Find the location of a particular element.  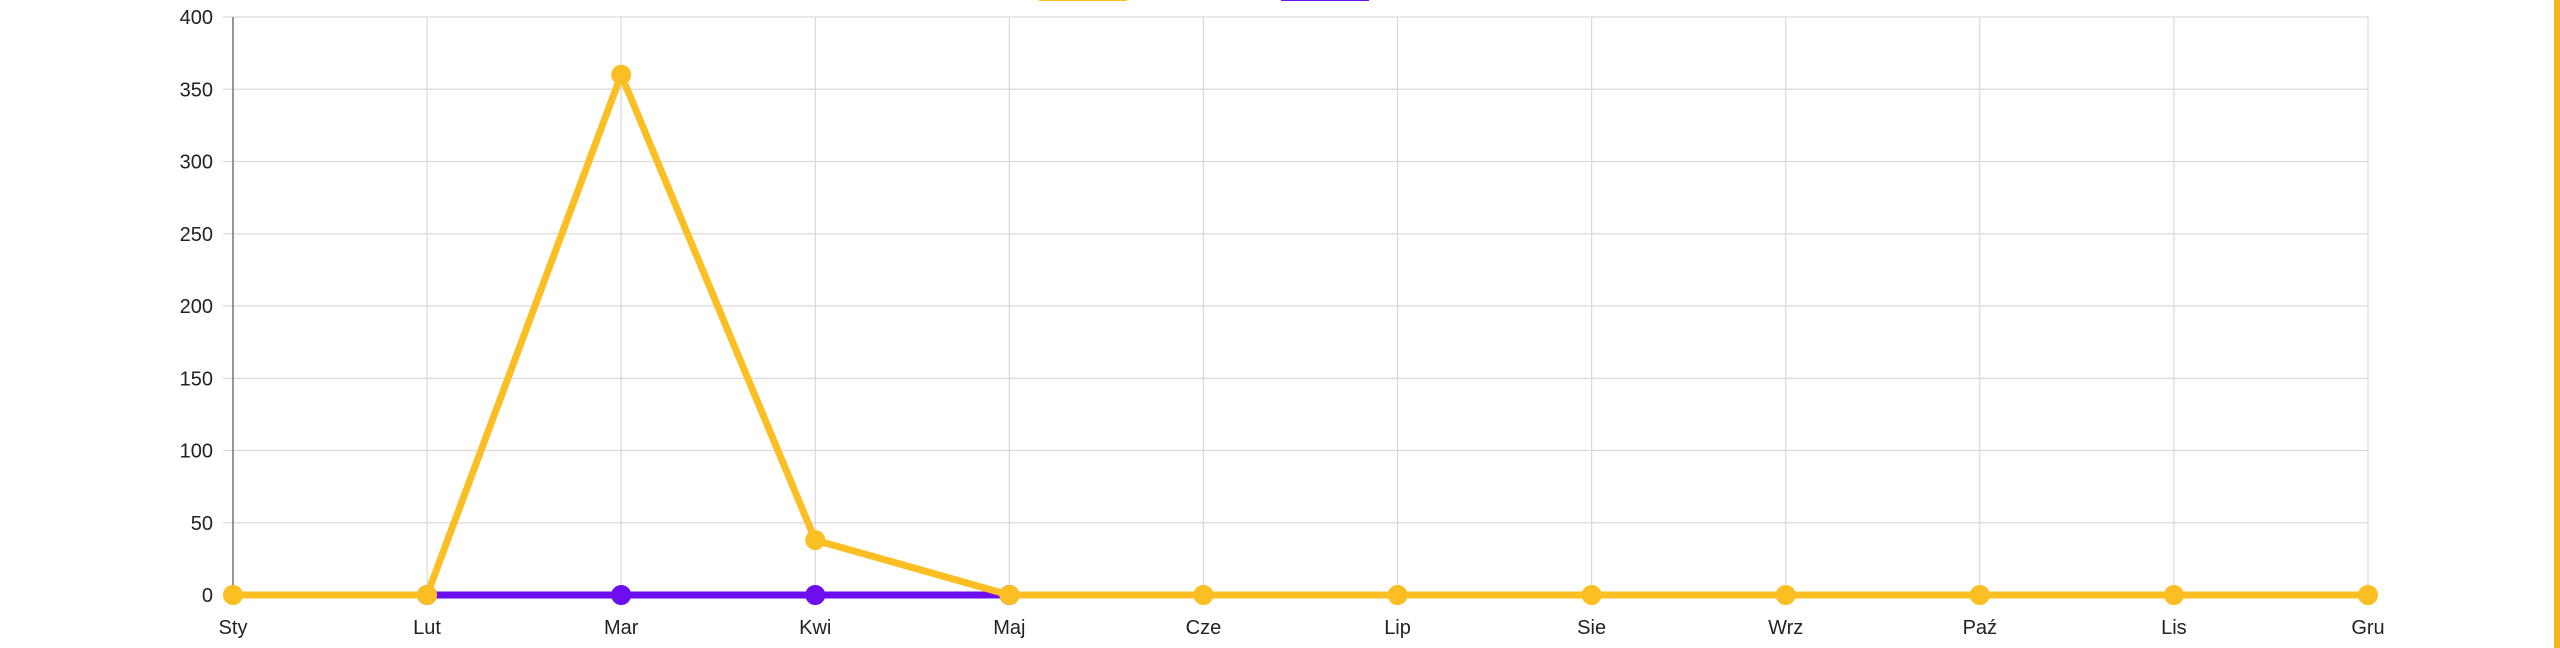

y-tick-label: 200 is located at coordinates (196, 307).